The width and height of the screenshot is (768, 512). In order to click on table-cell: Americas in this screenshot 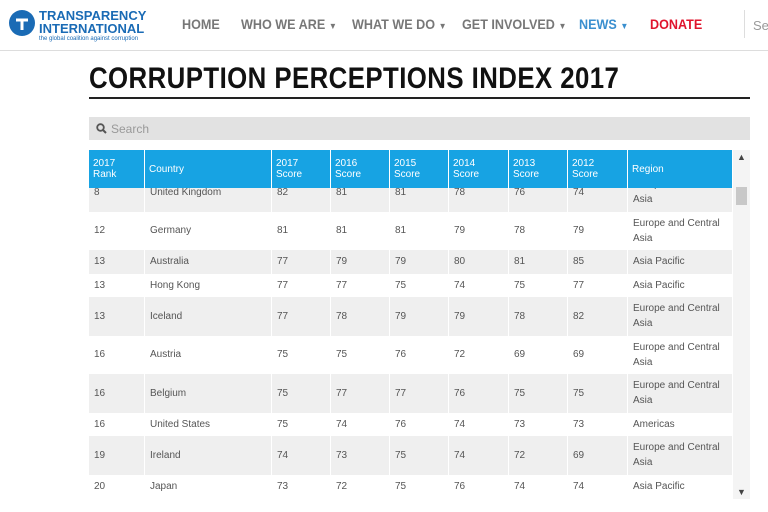, I will do `click(680, 424)`.